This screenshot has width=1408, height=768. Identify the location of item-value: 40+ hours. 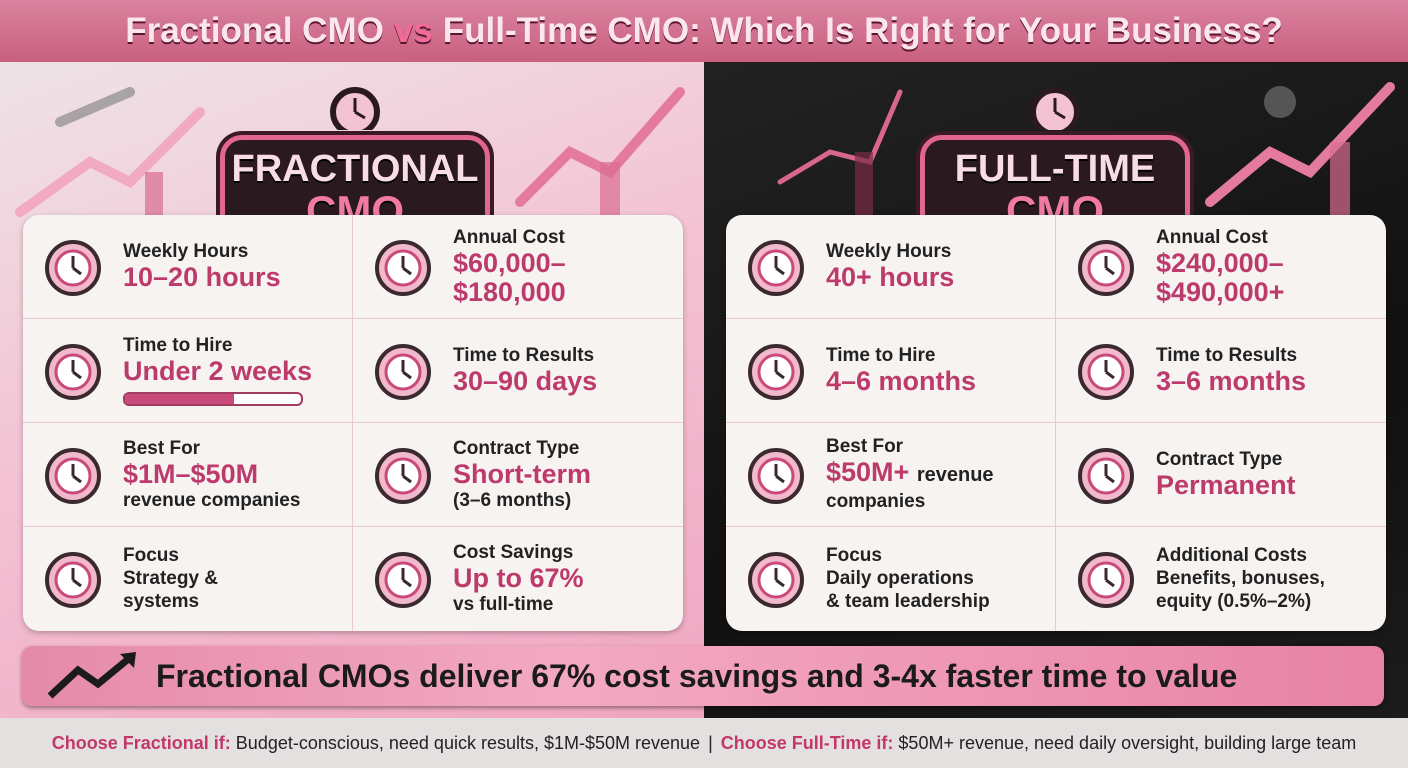
(890, 277).